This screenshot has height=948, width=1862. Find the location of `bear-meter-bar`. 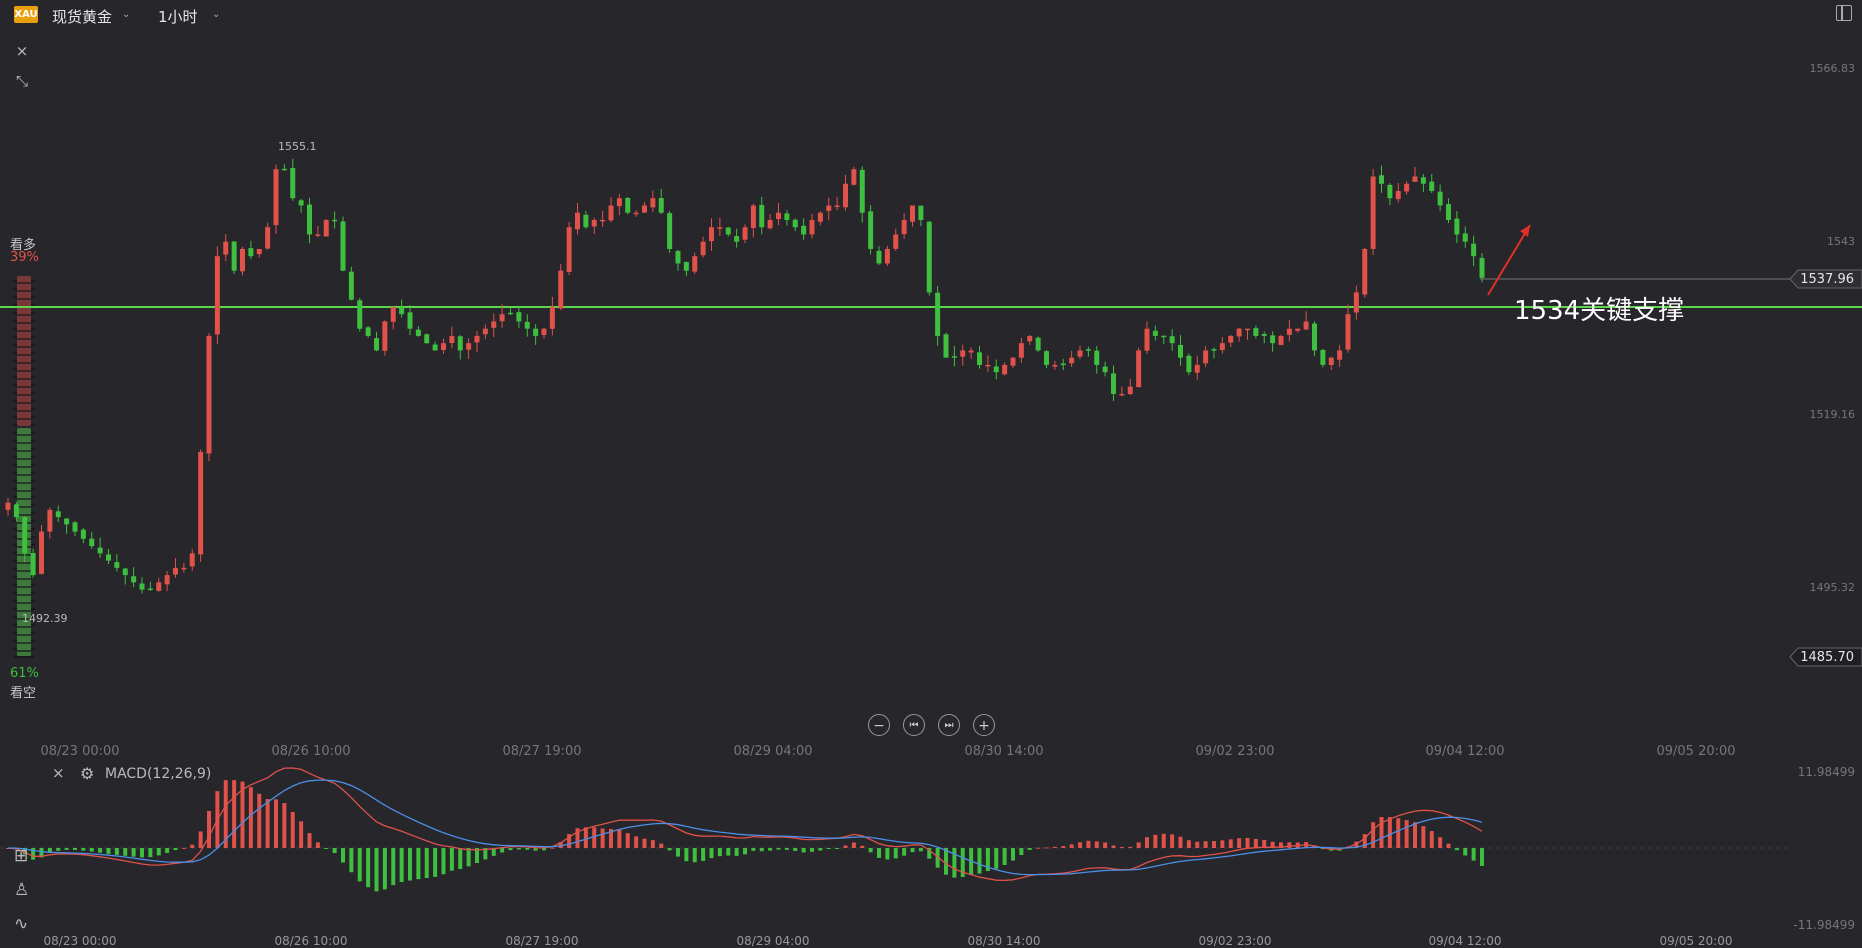

bear-meter-bar is located at coordinates (24, 542).